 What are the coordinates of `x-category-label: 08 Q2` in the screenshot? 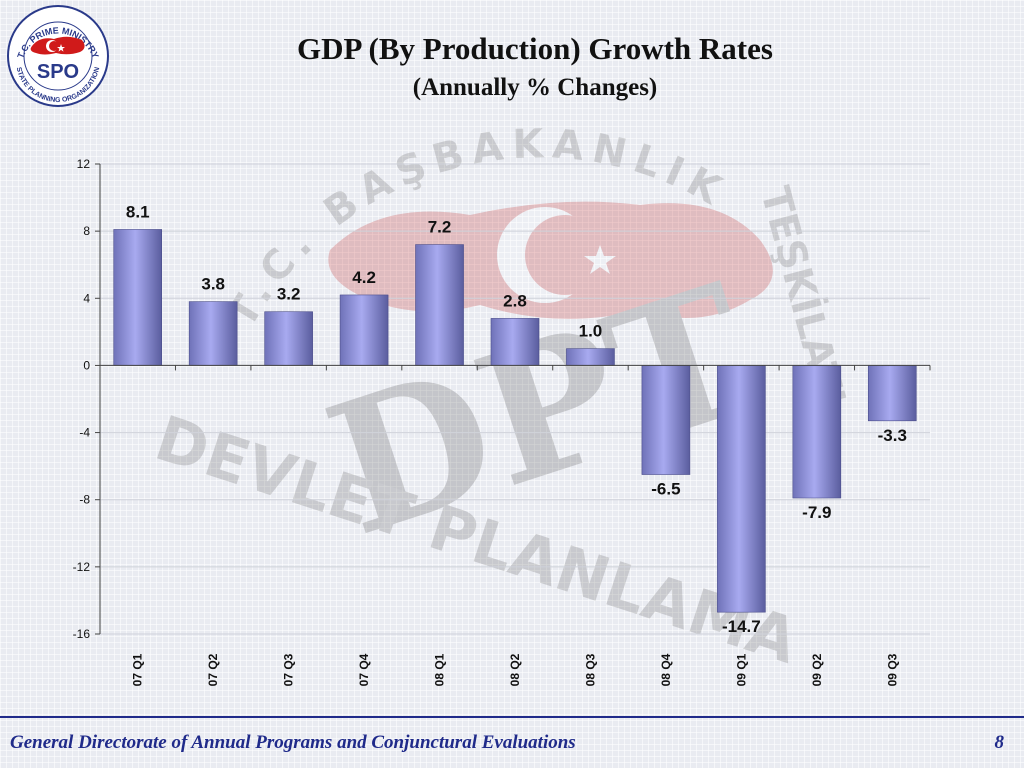 It's located at (515, 669).